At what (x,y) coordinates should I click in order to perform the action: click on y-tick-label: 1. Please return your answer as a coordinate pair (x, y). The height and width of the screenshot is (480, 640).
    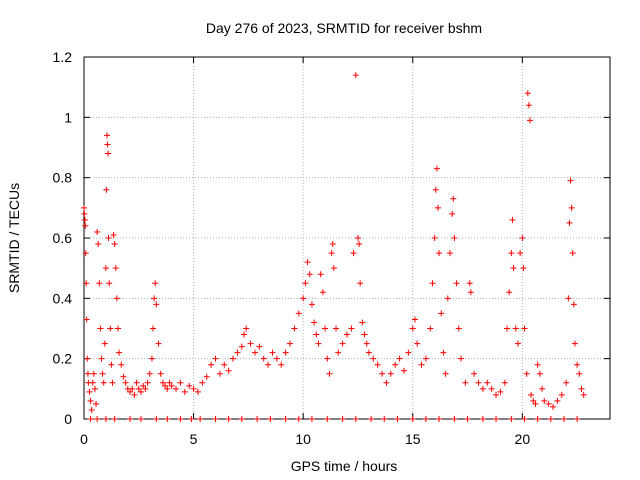
    Looking at the image, I should click on (68, 117).